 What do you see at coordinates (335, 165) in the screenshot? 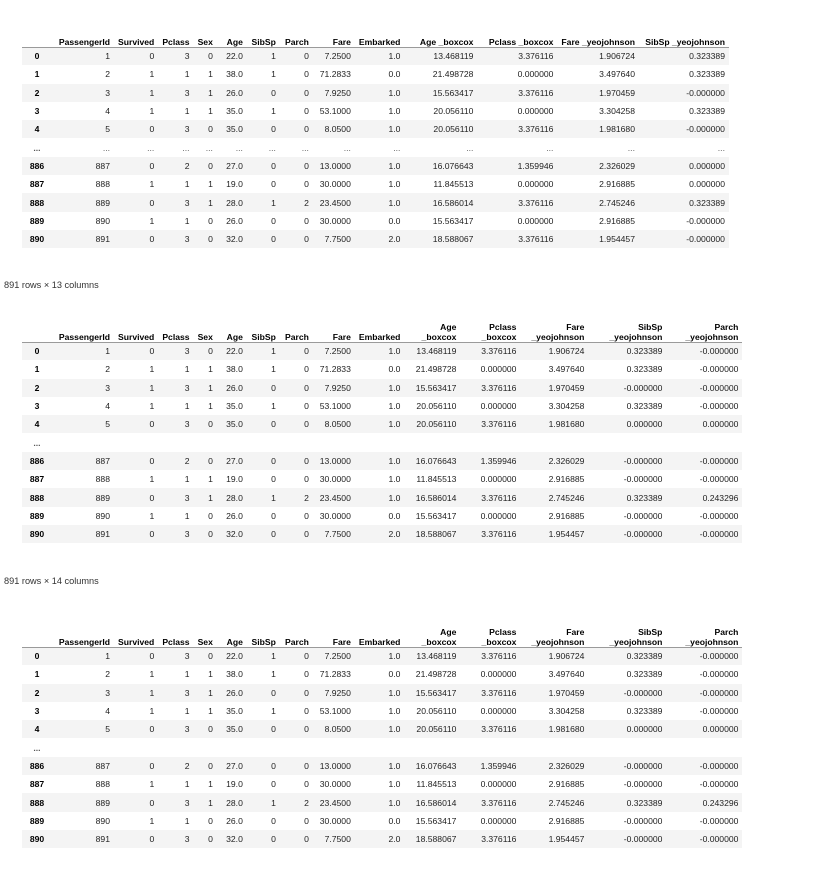
I see `table-cell: 13.0000` at bounding box center [335, 165].